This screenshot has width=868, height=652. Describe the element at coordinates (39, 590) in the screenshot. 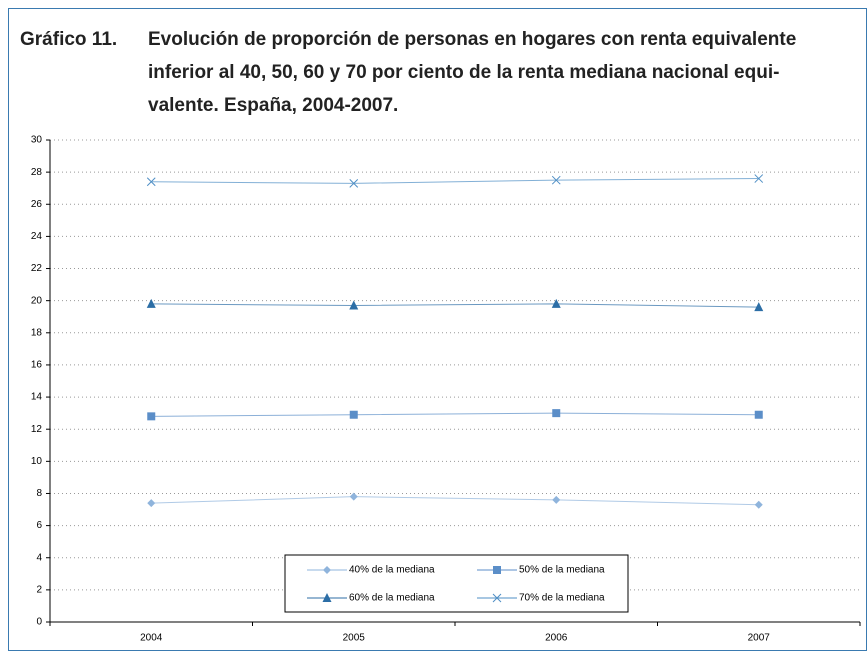

I see `y-tick-label: 2` at that location.